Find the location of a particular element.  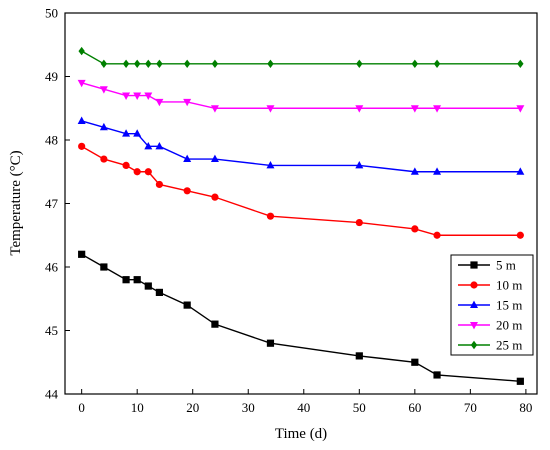

legend-item: 5 m is located at coordinates (487, 265).